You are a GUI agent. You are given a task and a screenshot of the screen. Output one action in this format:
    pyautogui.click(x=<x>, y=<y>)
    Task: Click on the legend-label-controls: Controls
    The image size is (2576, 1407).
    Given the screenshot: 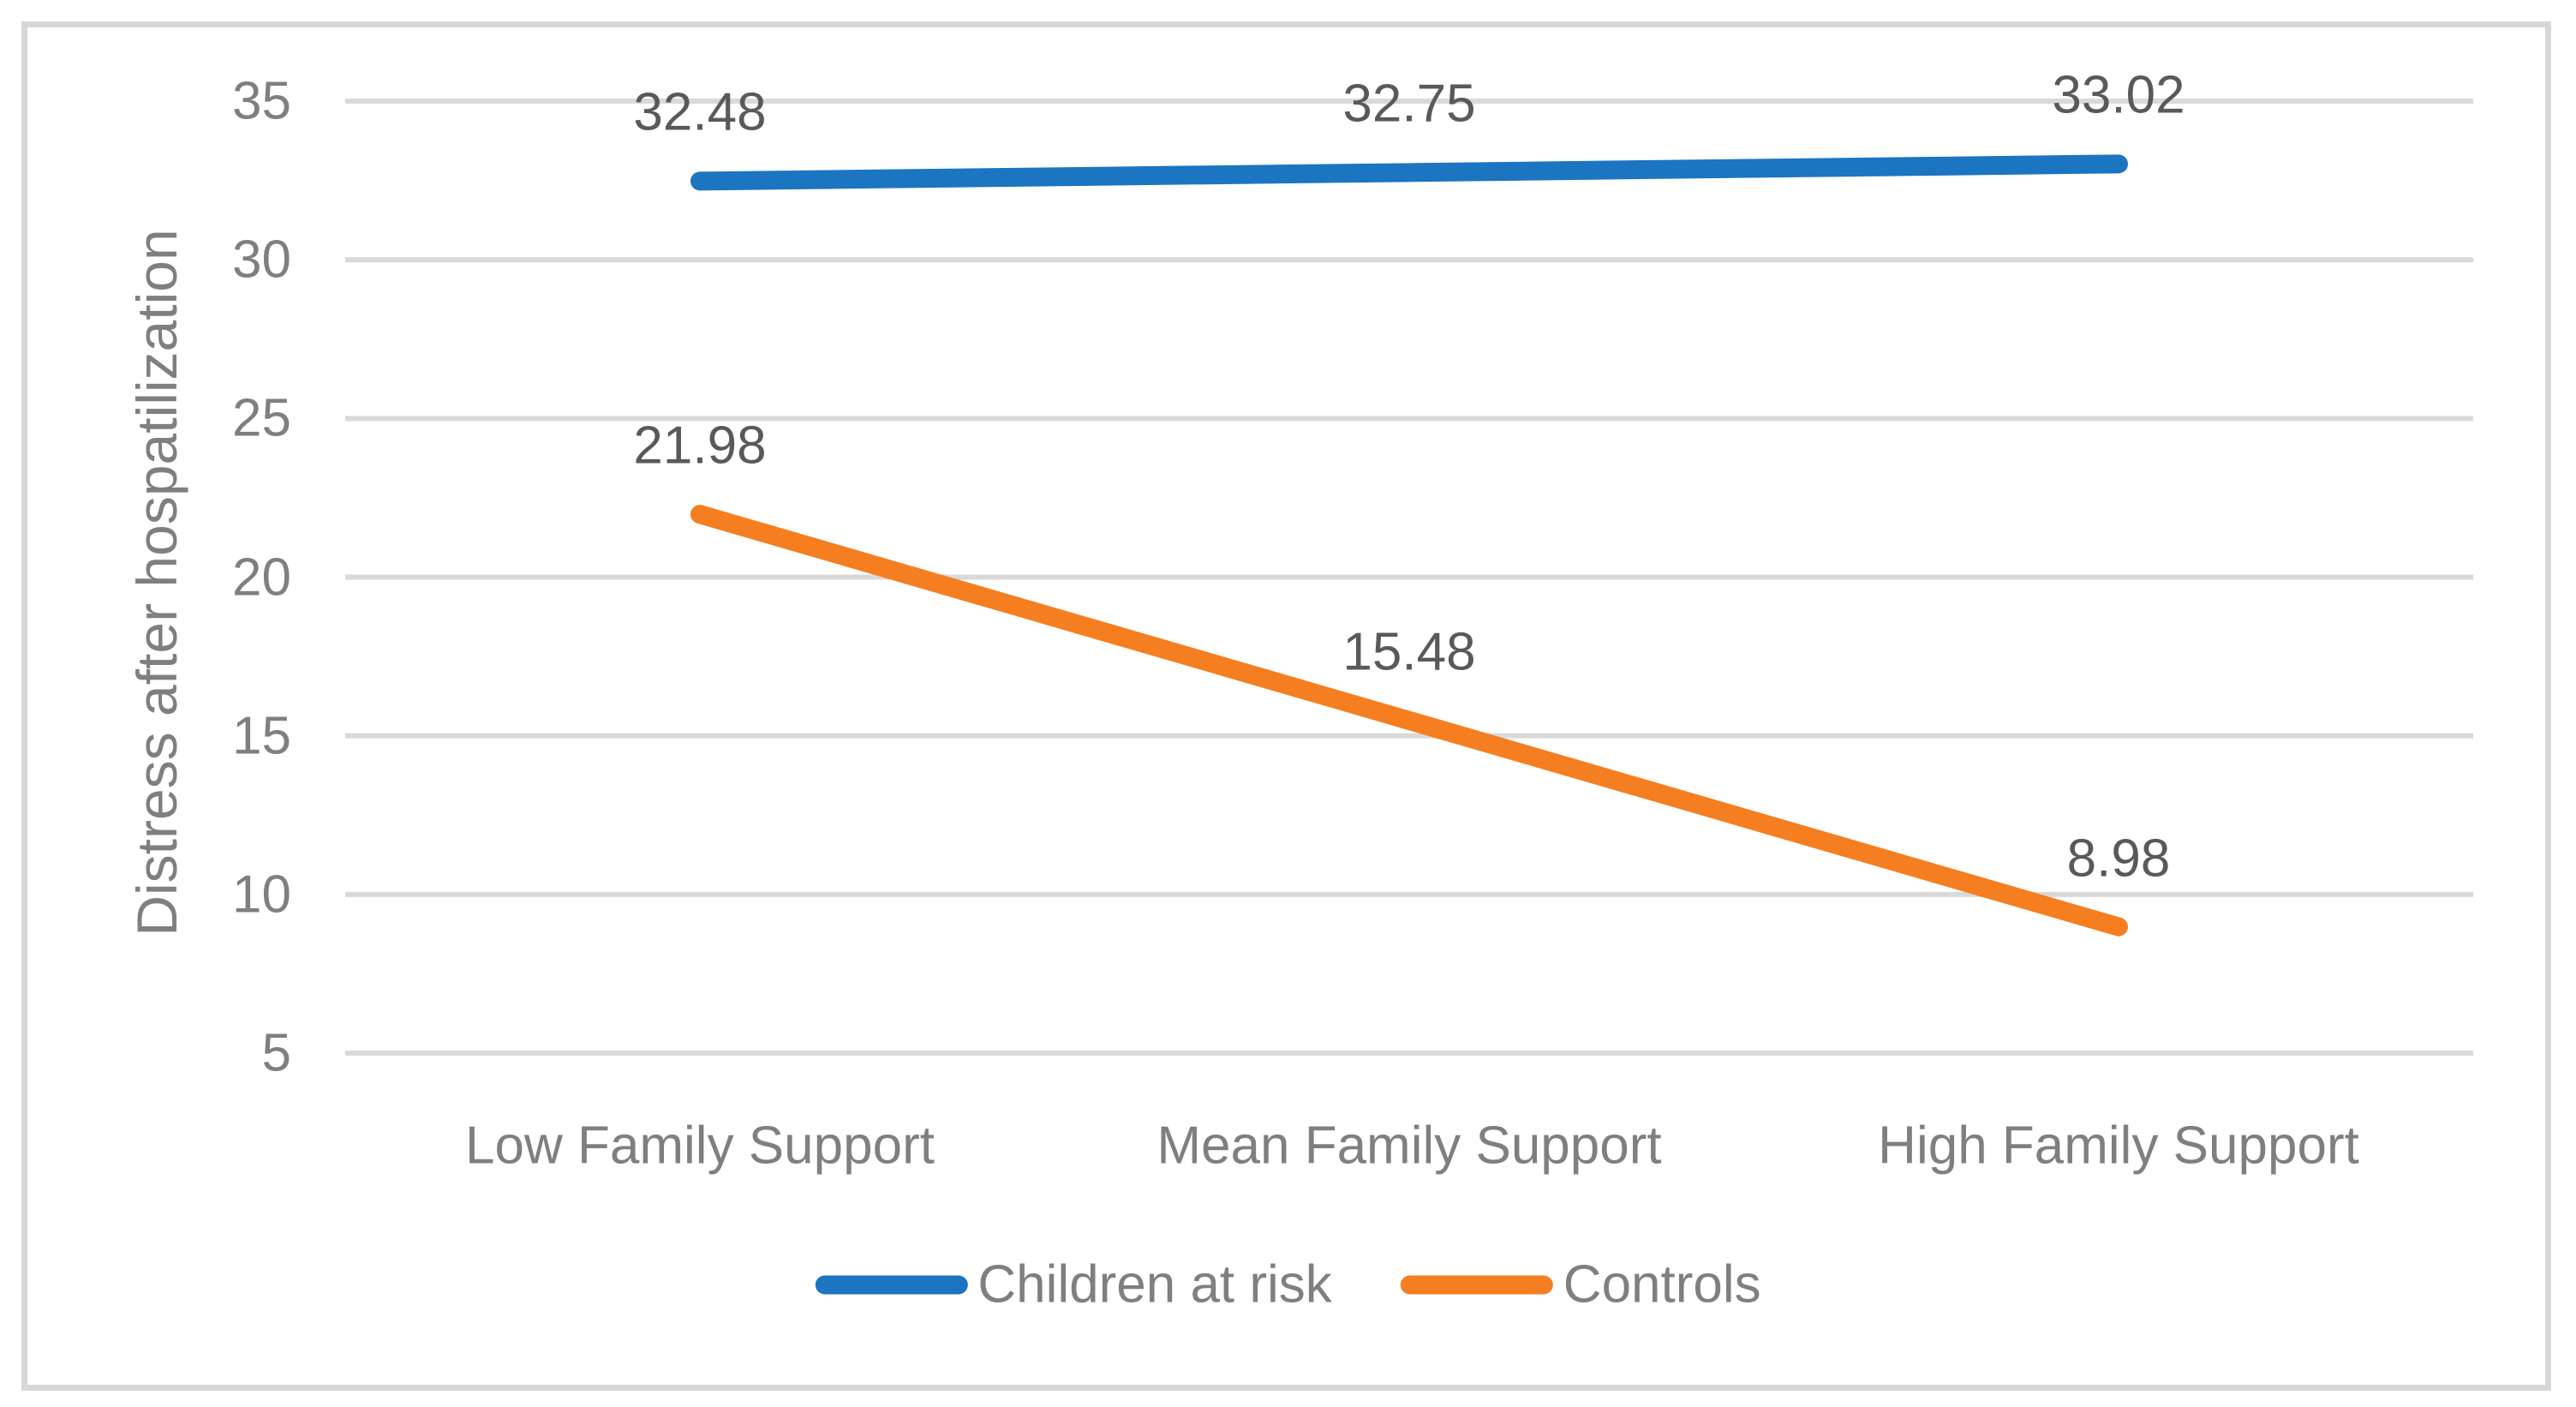 What is the action you would take?
    pyautogui.click(x=1662, y=1284)
    